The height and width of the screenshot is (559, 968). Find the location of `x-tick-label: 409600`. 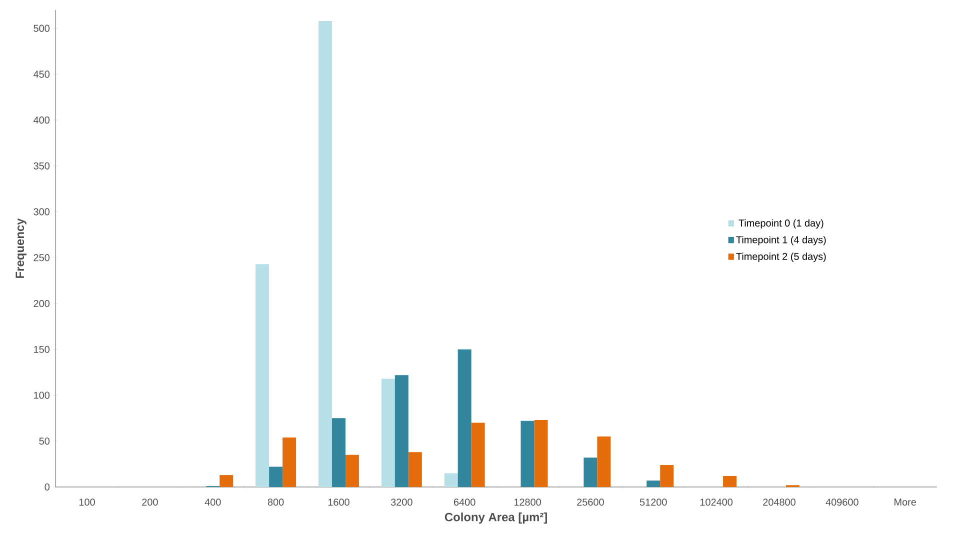

x-tick-label: 409600 is located at coordinates (842, 502).